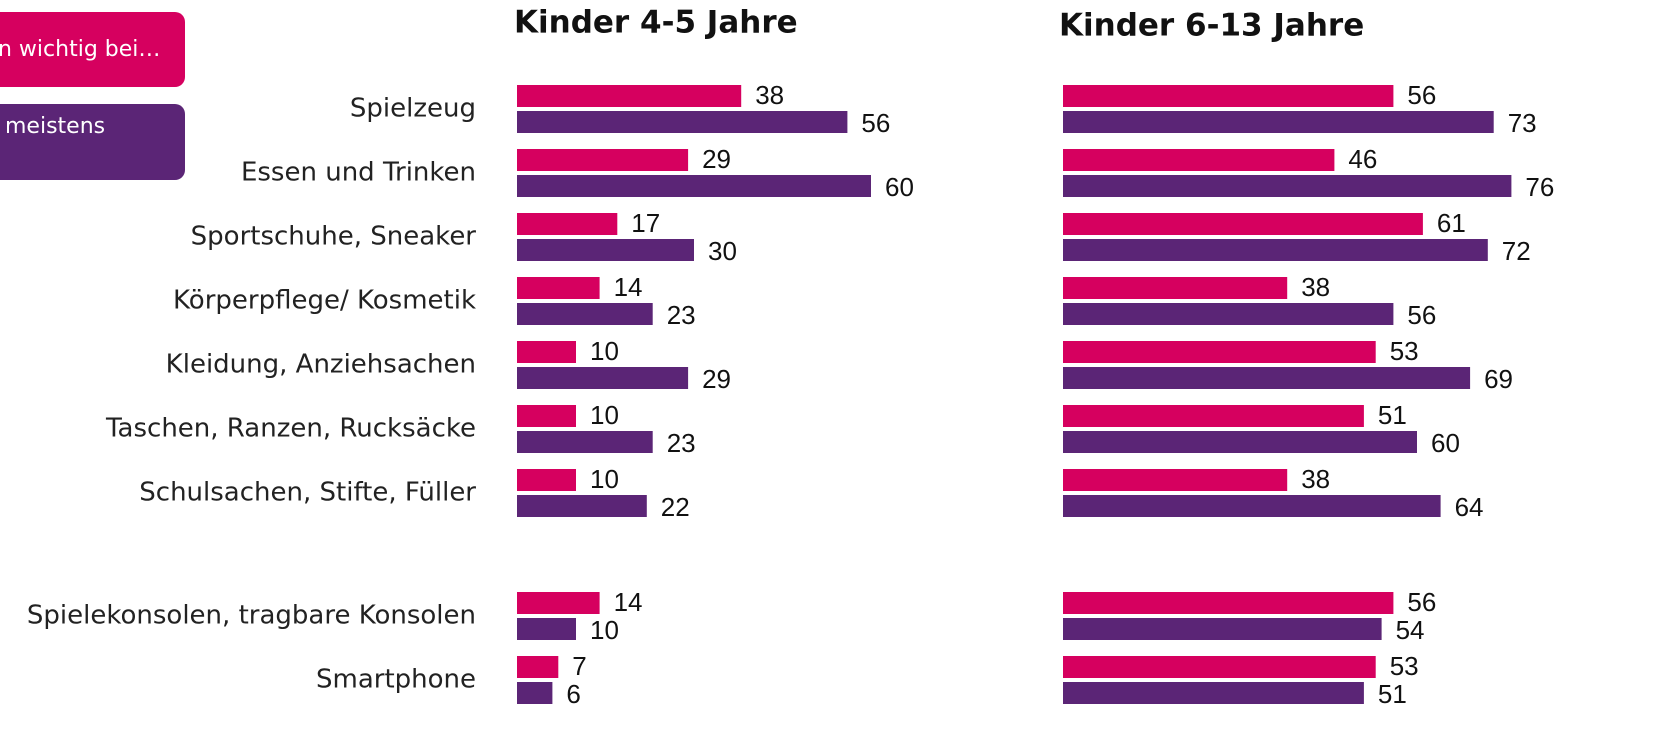 The height and width of the screenshot is (751, 1663). I want to click on value-label: 22, so click(675, 507).